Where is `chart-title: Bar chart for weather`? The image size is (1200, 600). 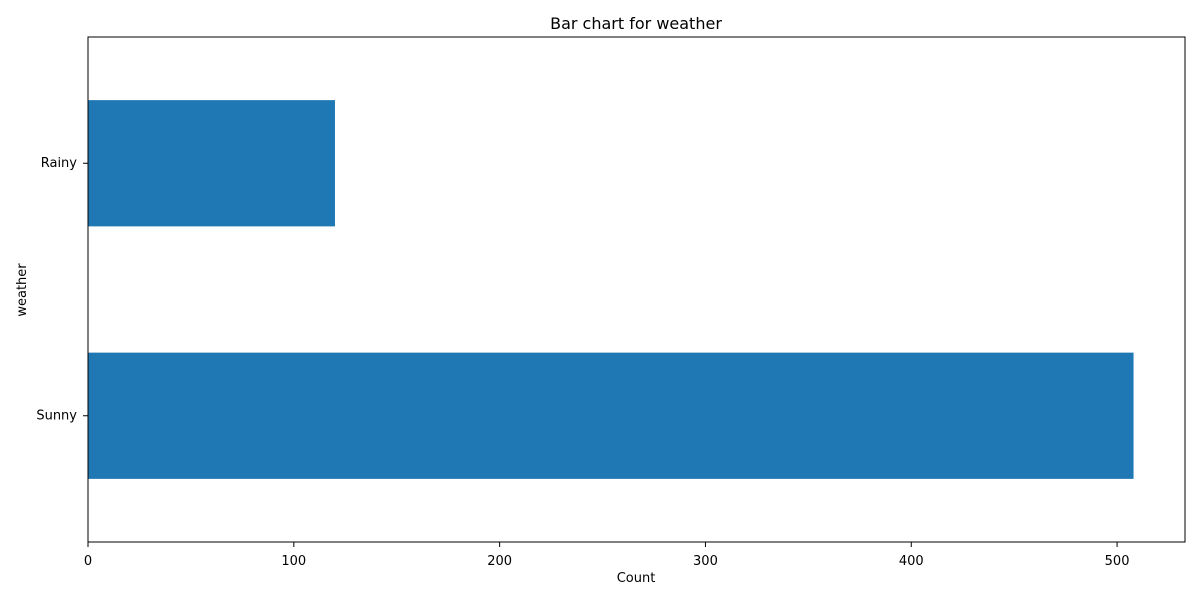
chart-title: Bar chart for weather is located at coordinates (636, 23).